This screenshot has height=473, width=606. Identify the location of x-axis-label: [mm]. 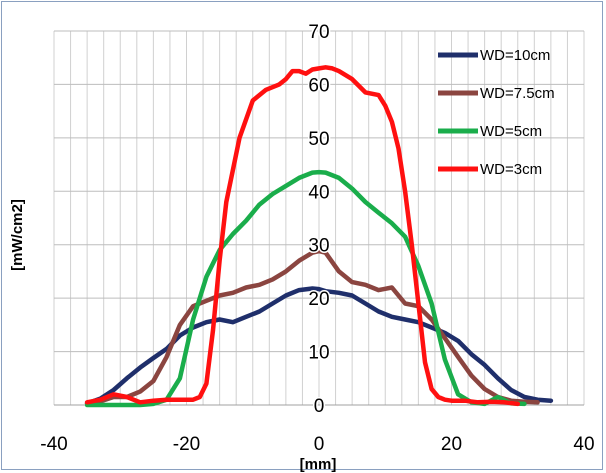
(318, 464).